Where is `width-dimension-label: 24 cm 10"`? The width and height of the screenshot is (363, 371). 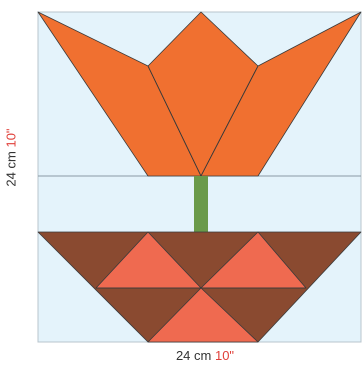
width-dimension-label: 24 cm 10" is located at coordinates (205, 355).